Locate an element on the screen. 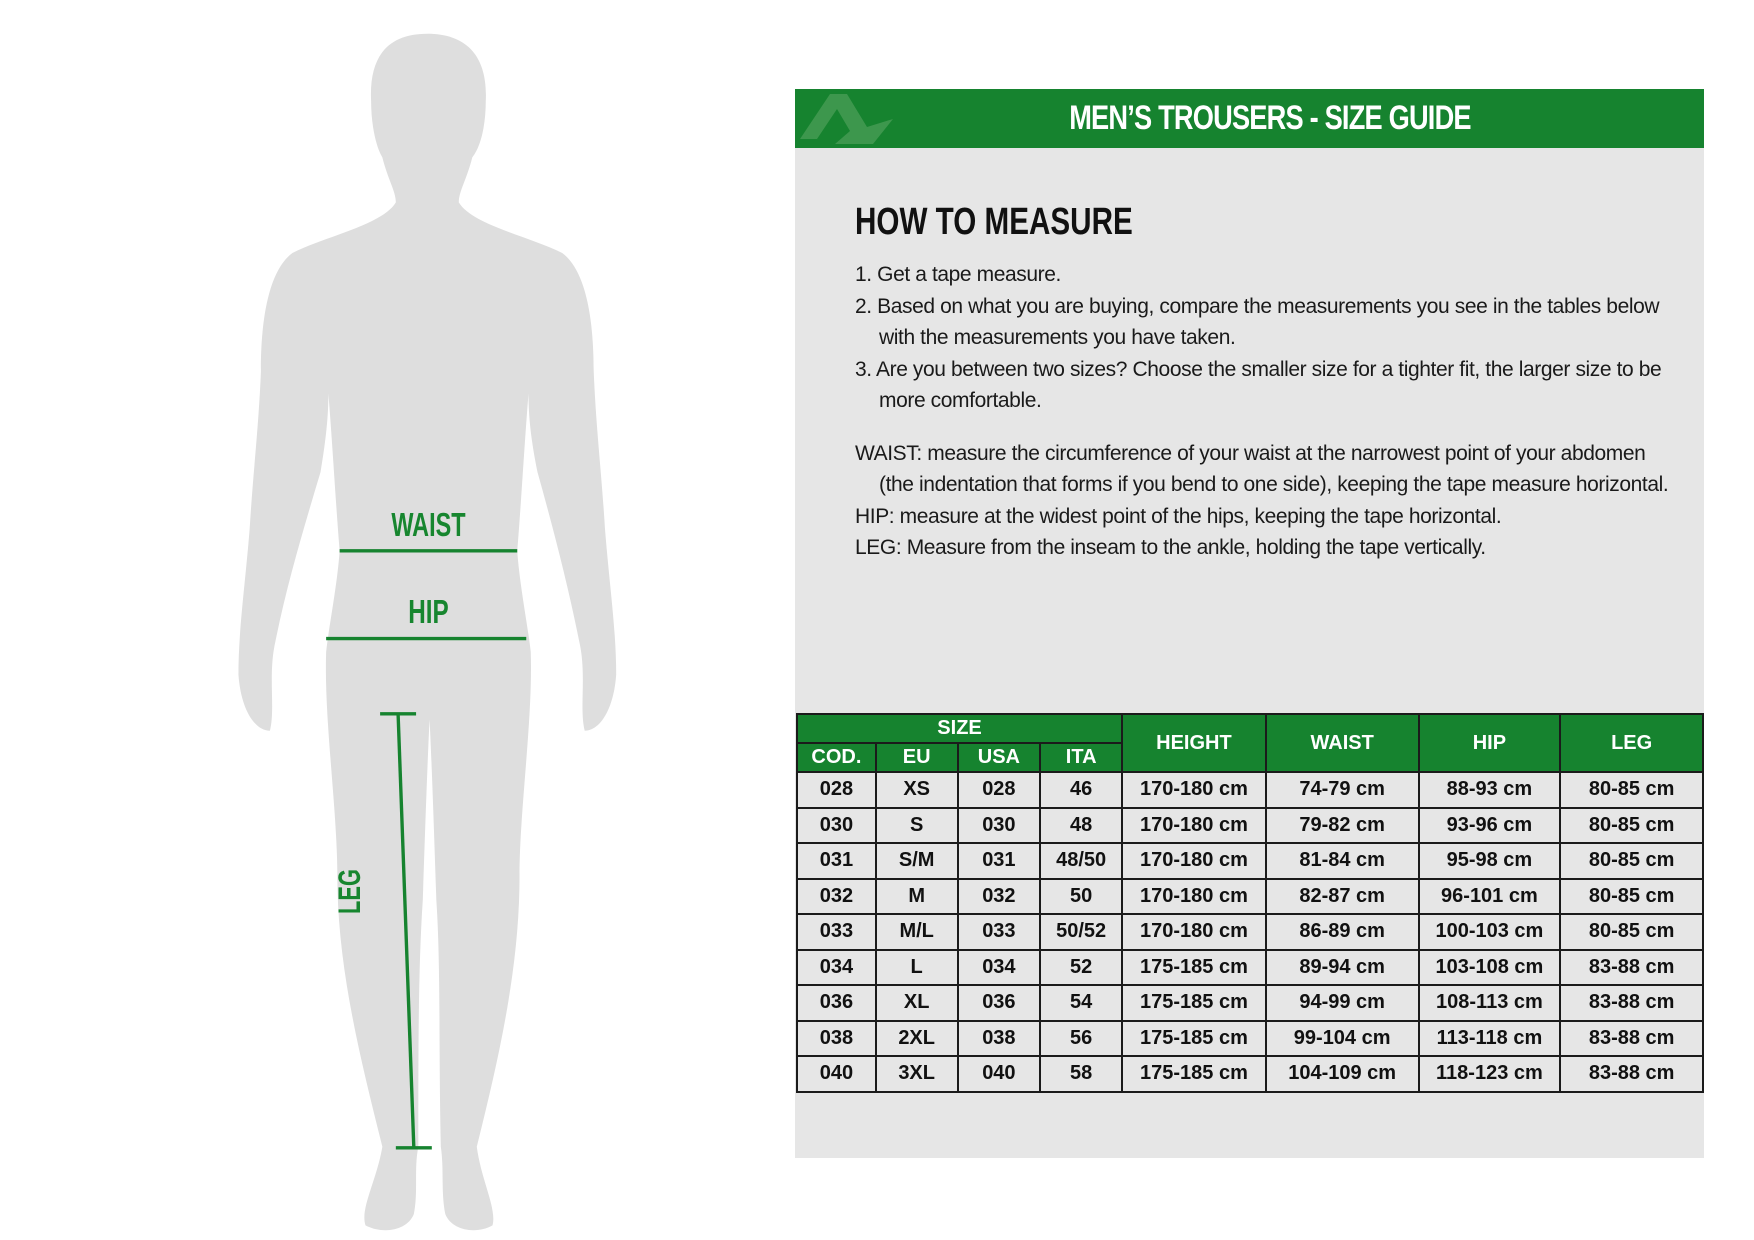 This screenshot has width=1754, height=1240. header-leg: LEG is located at coordinates (1631, 743).